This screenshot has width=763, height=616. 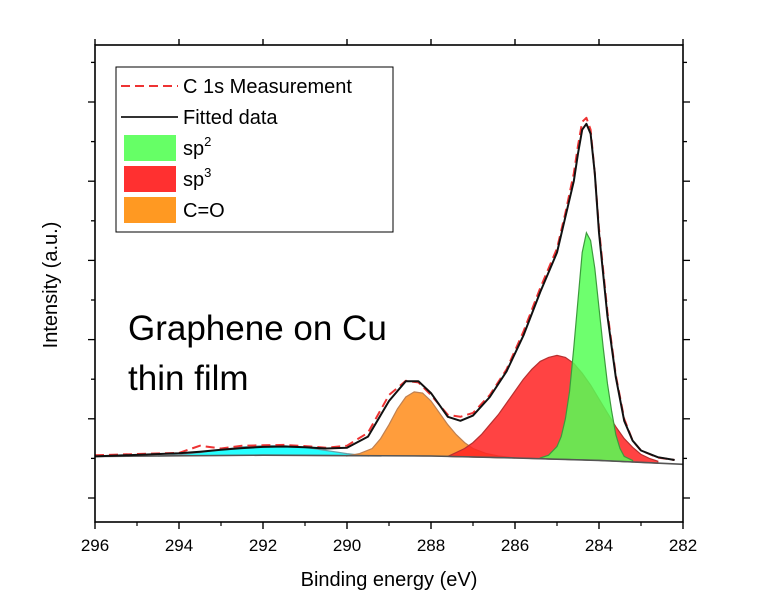 What do you see at coordinates (95, 545) in the screenshot?
I see `x-tick-label: 296` at bounding box center [95, 545].